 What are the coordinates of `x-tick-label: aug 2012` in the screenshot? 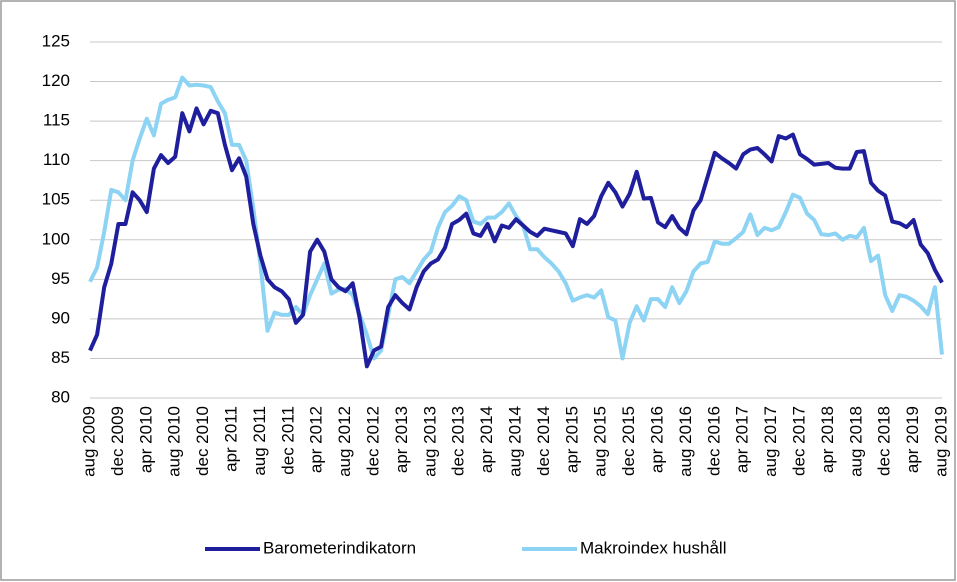 It's located at (344, 441).